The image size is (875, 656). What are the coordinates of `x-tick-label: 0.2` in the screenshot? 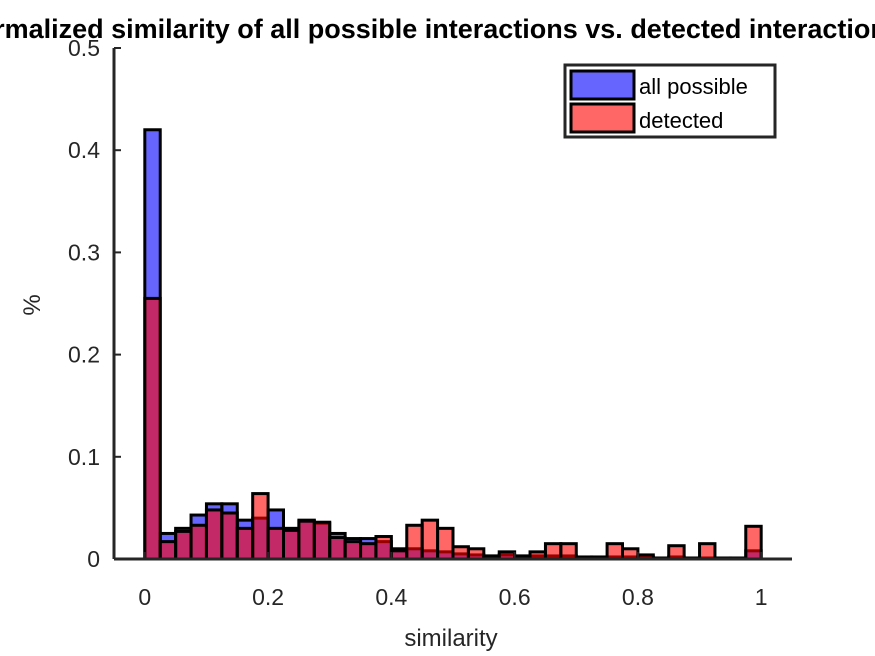 It's located at (268, 597).